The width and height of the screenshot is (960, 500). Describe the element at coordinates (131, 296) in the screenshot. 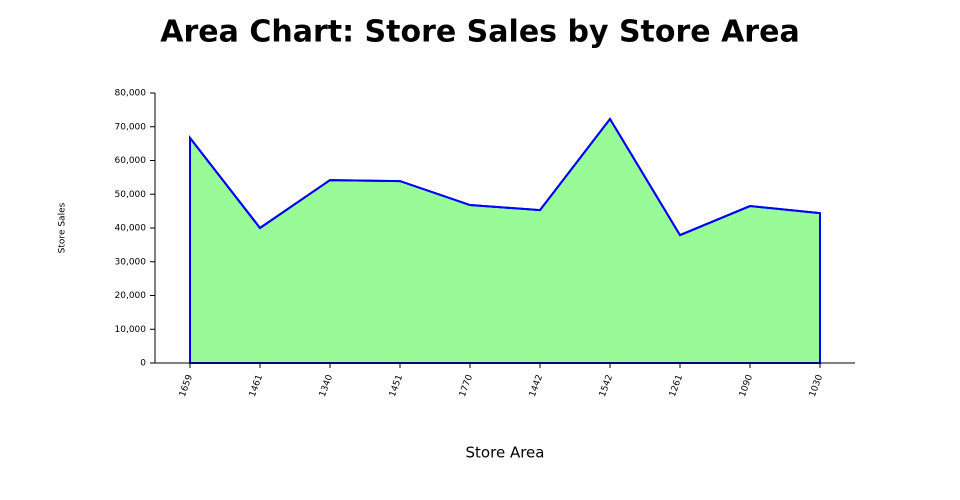

I see `y-tick-label: 20,000` at that location.